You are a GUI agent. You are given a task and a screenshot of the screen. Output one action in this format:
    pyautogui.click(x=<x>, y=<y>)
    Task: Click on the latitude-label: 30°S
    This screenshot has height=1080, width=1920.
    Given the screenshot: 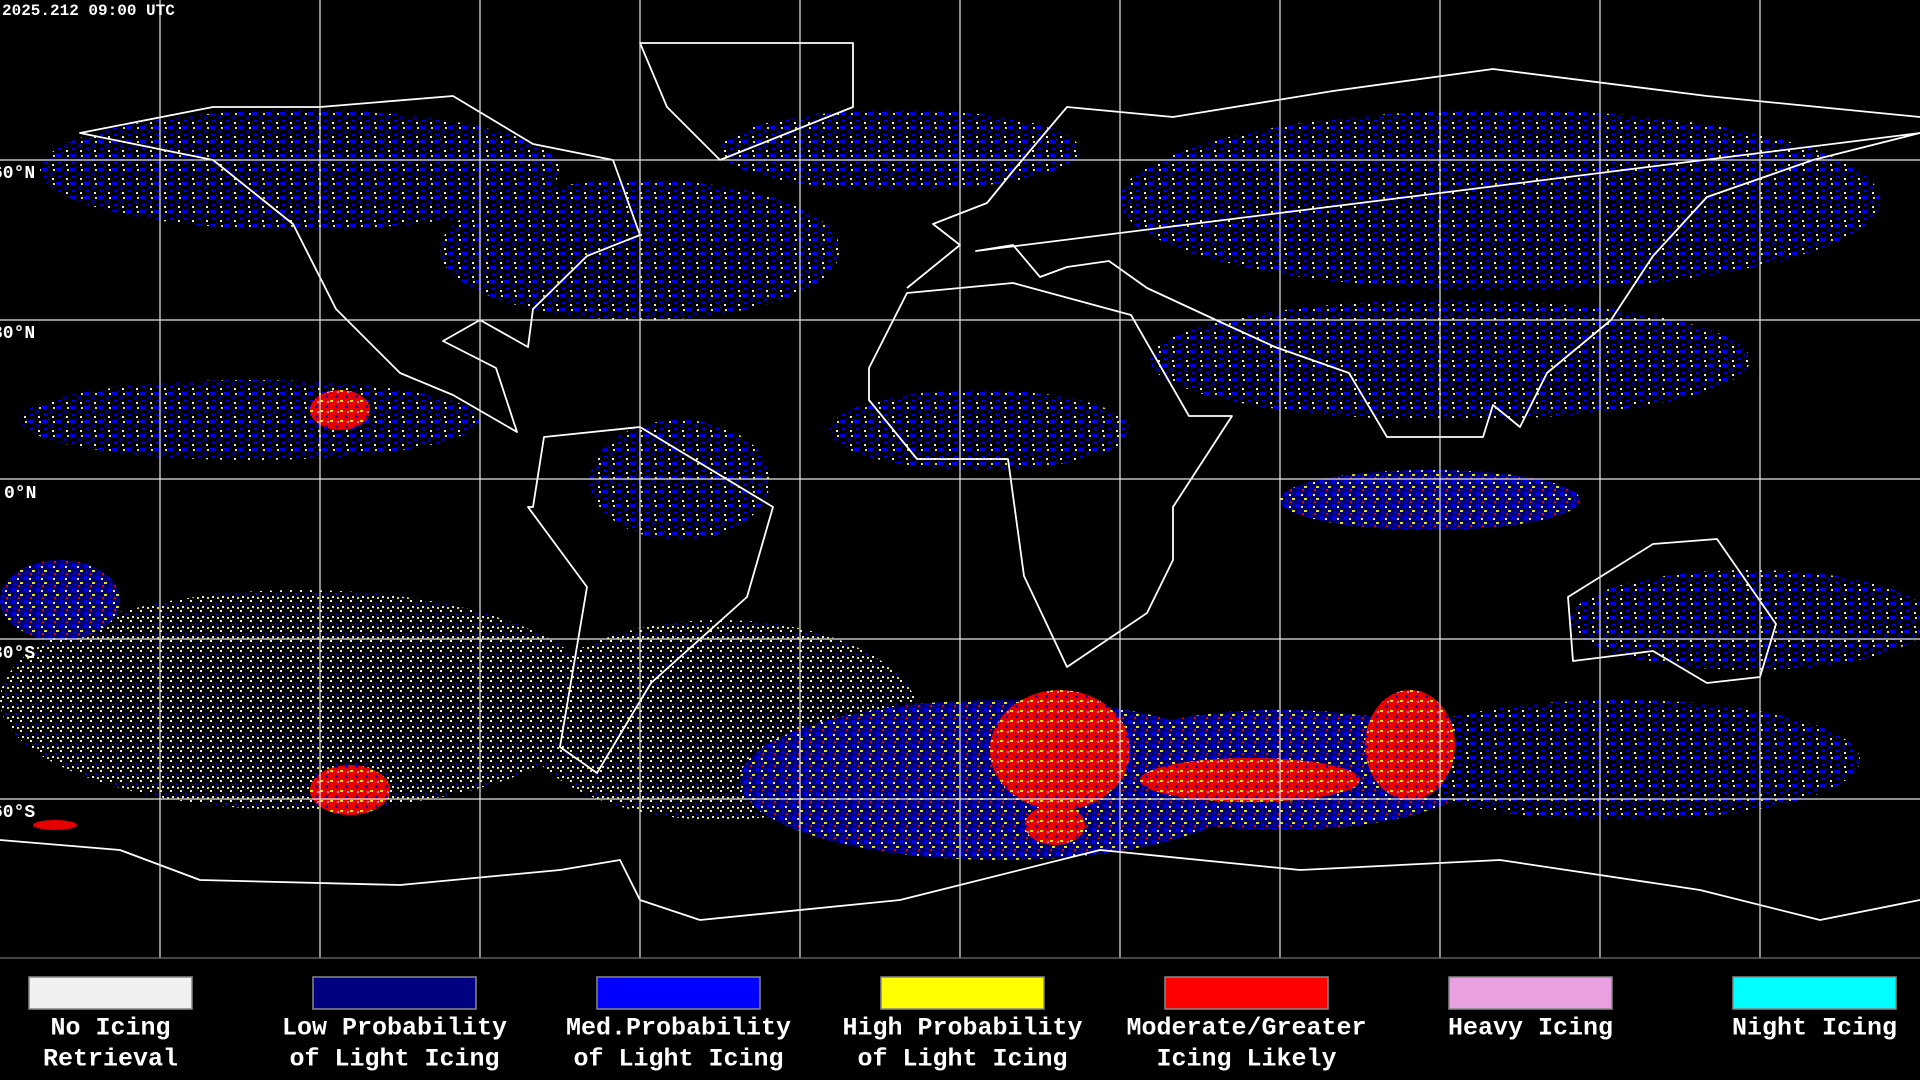 What is the action you would take?
    pyautogui.click(x=17, y=654)
    